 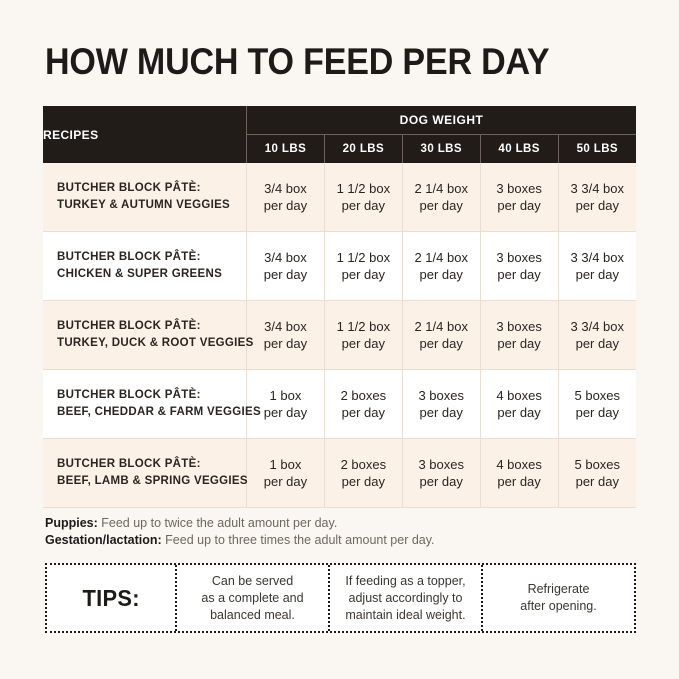 What do you see at coordinates (441, 148) in the screenshot?
I see `header-weight-30lbs: 30 LBS` at bounding box center [441, 148].